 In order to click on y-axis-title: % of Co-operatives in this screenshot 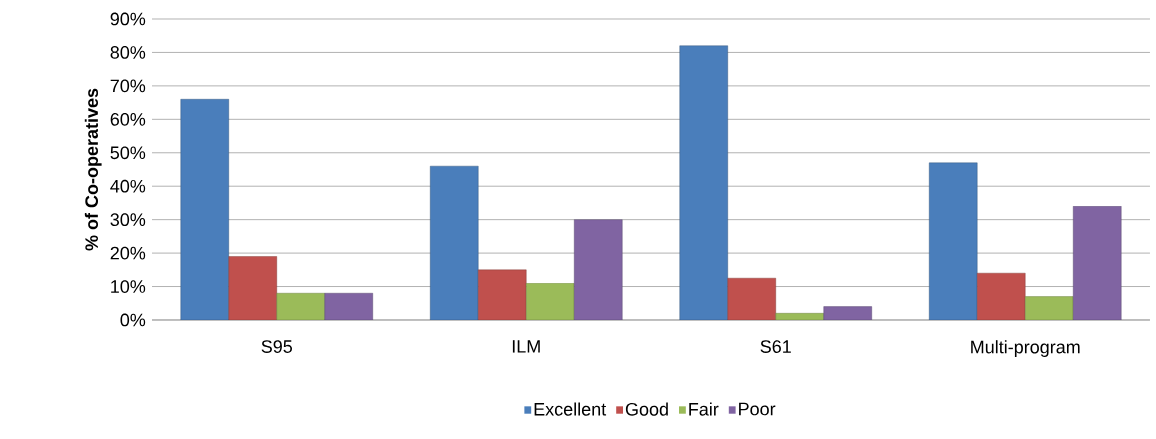, I will do `click(93, 169)`.